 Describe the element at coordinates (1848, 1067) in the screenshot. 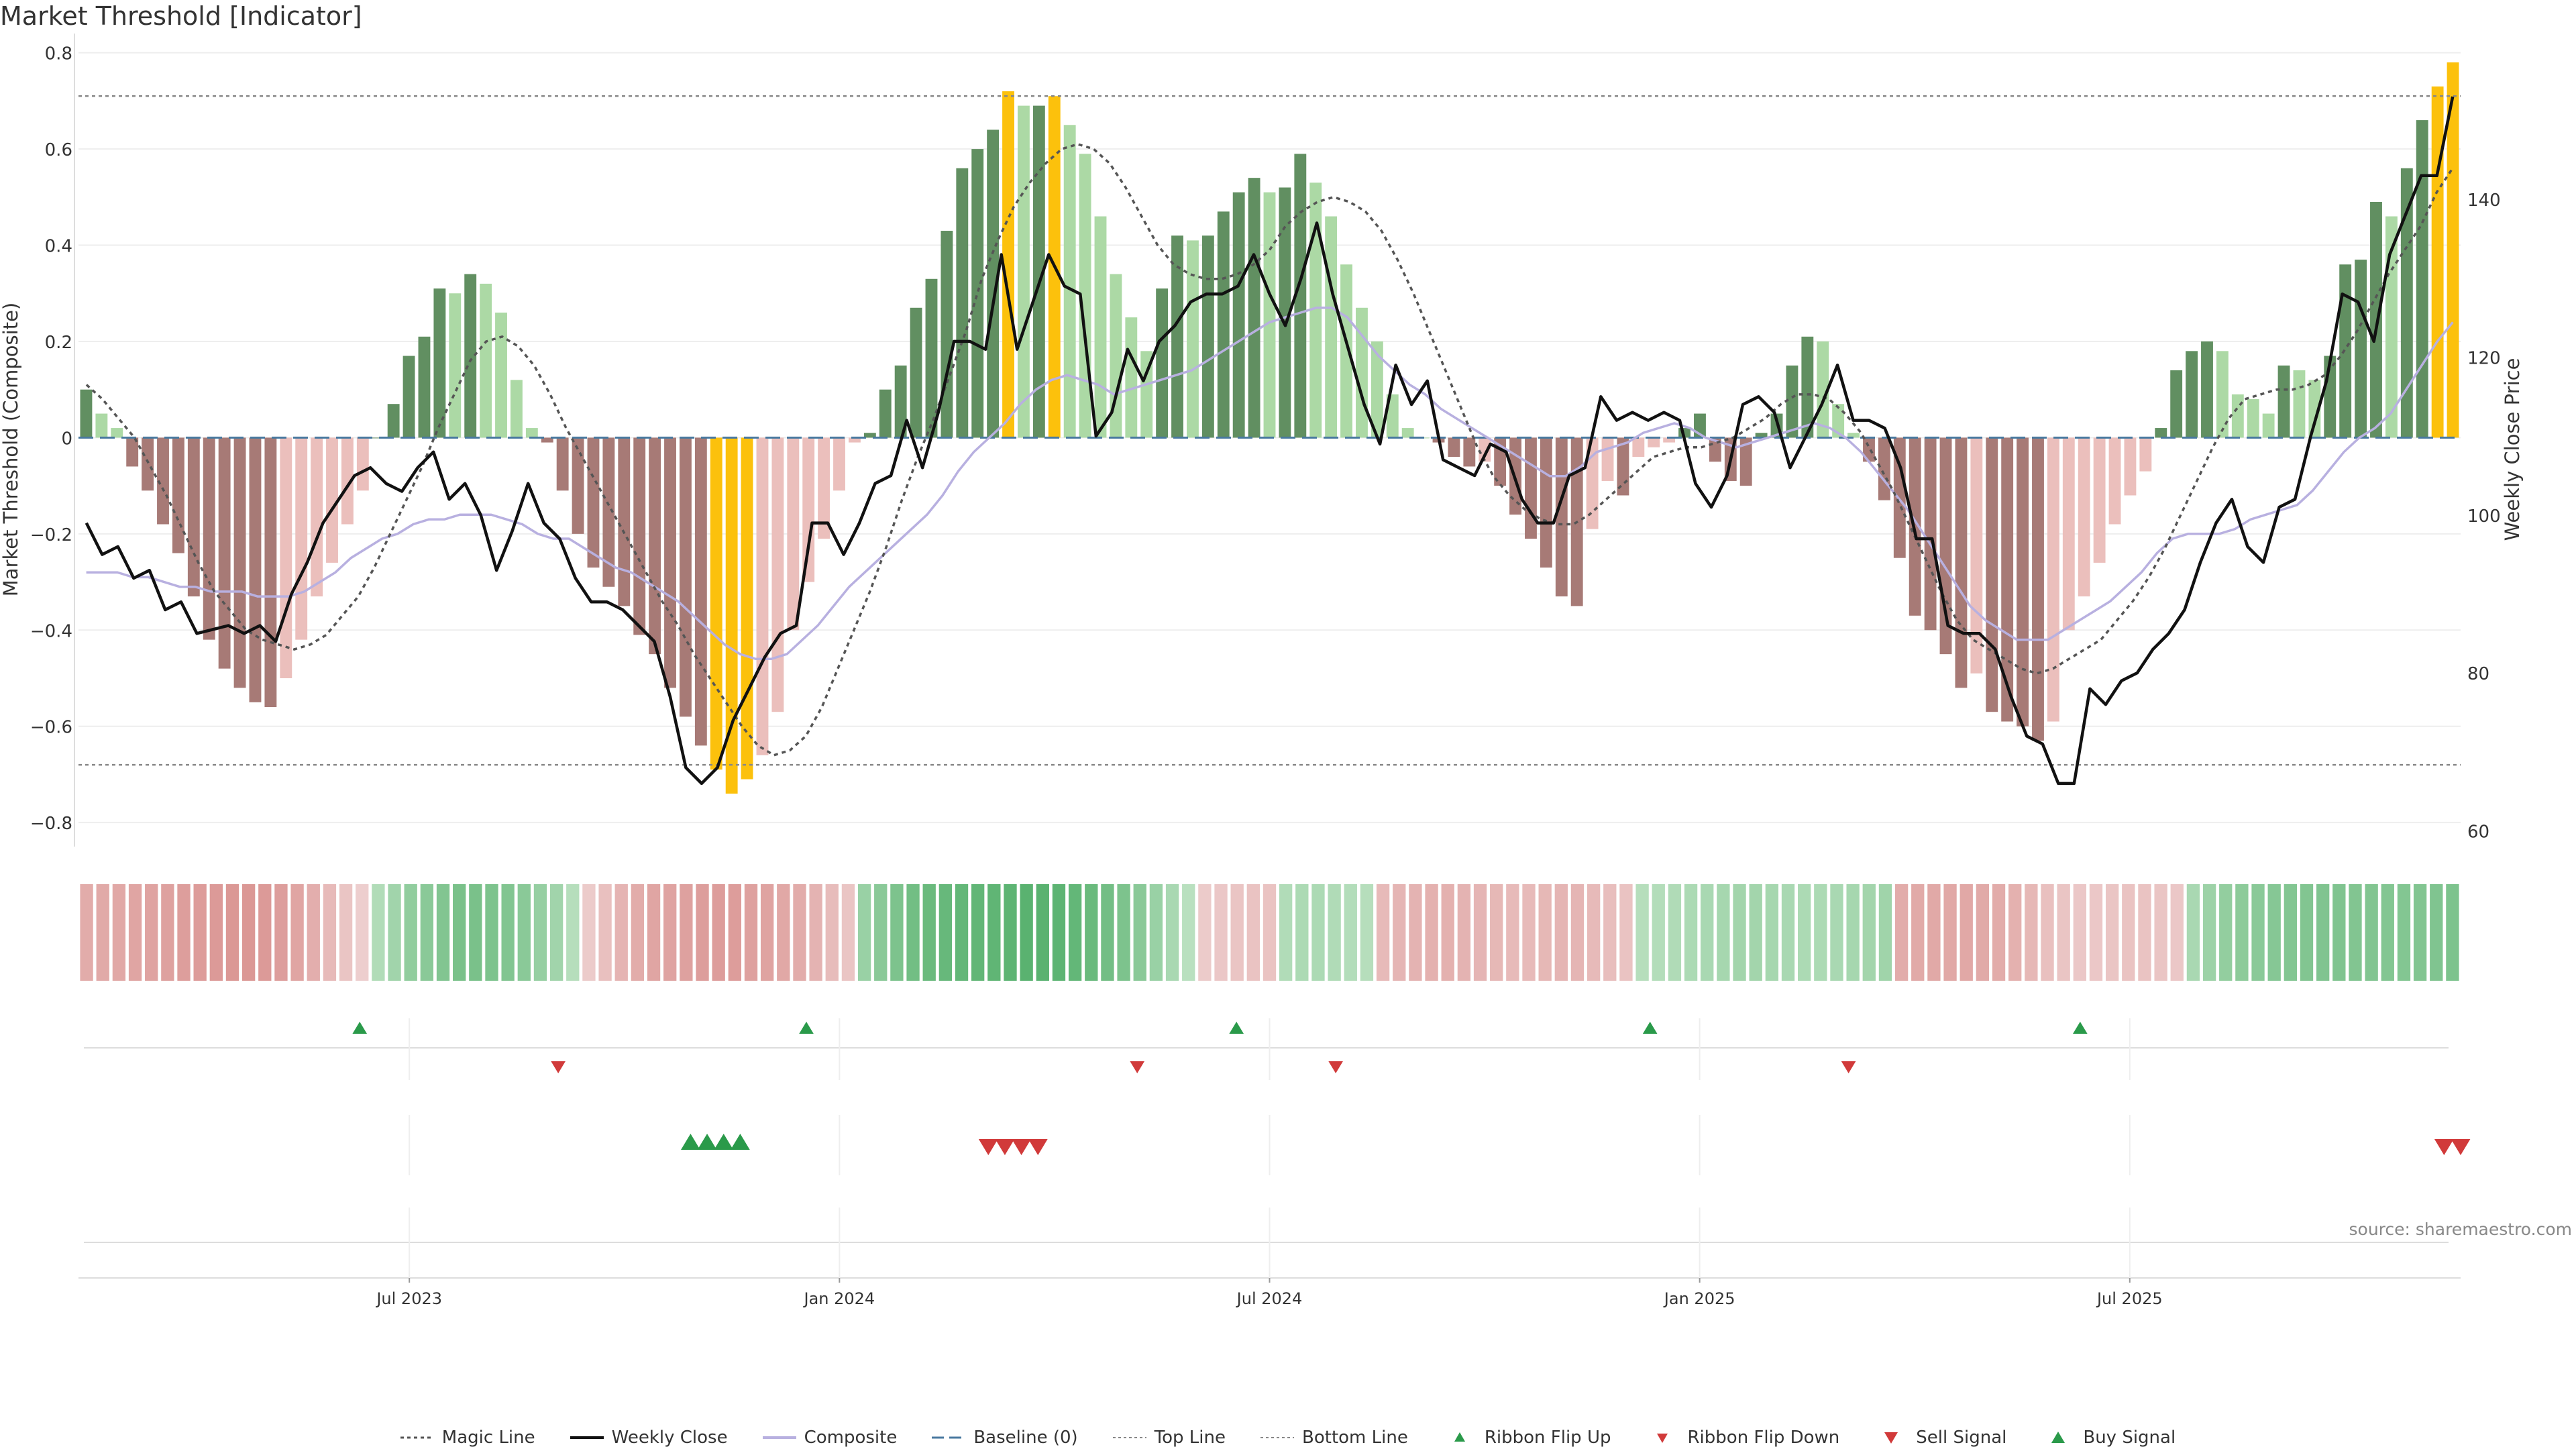

I see `ribbon-flip-down-marker` at that location.